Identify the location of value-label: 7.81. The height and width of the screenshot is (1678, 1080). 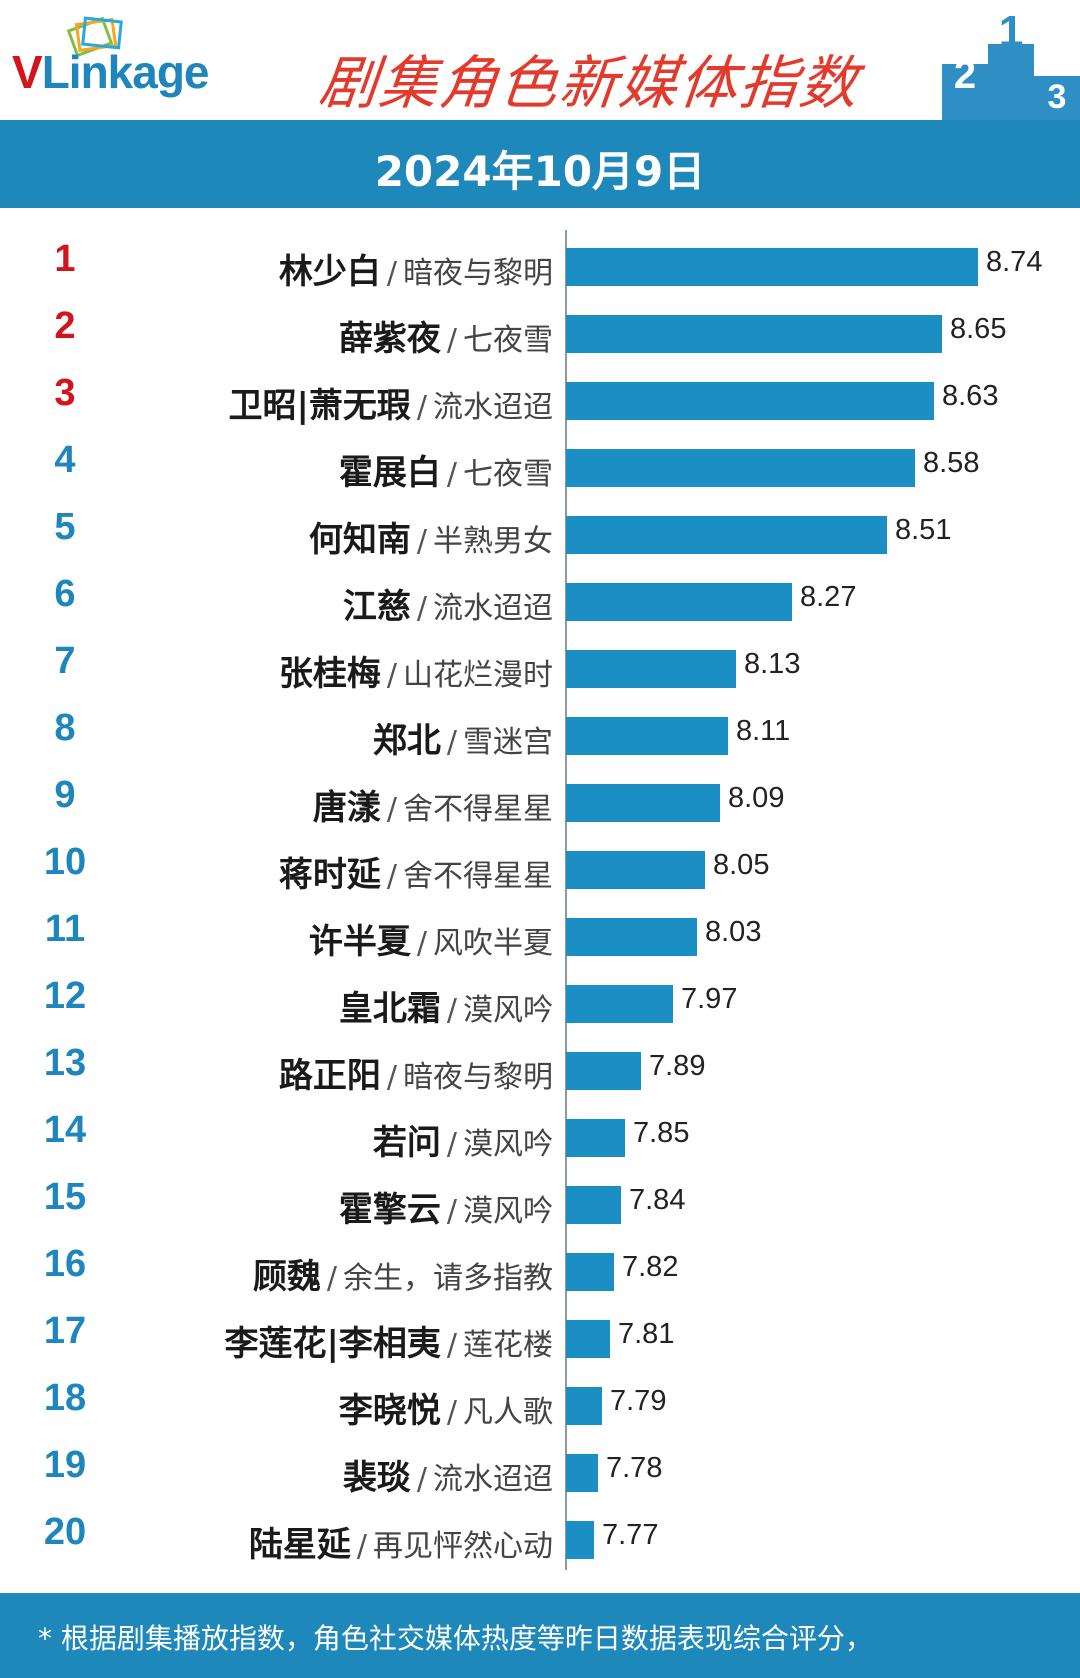
(646, 1334).